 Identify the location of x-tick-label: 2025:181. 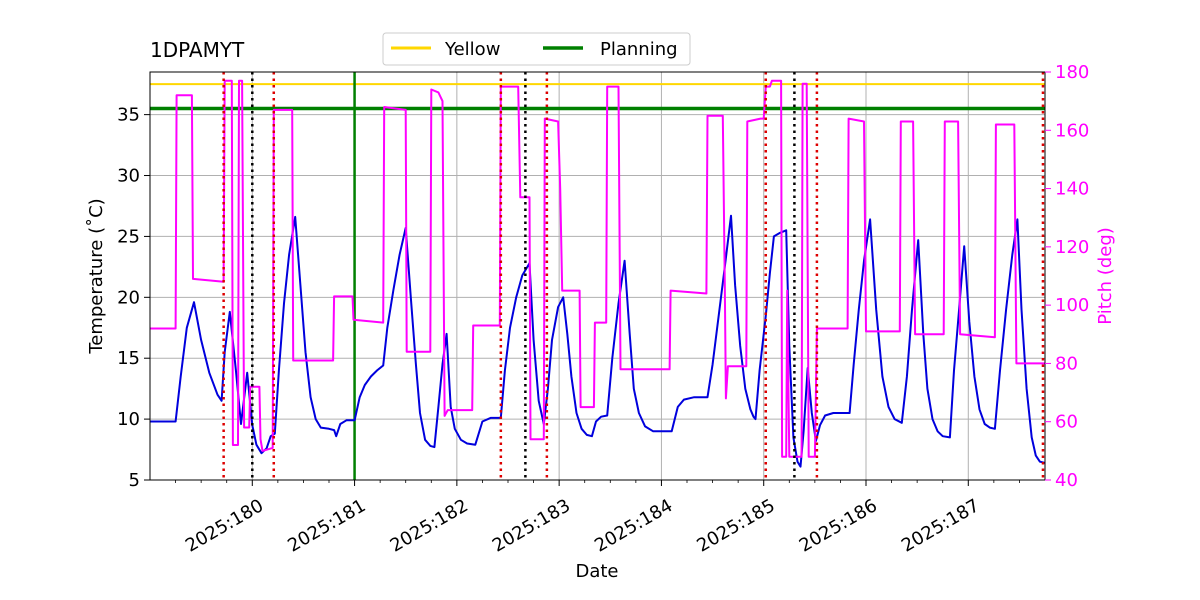
(326, 525).